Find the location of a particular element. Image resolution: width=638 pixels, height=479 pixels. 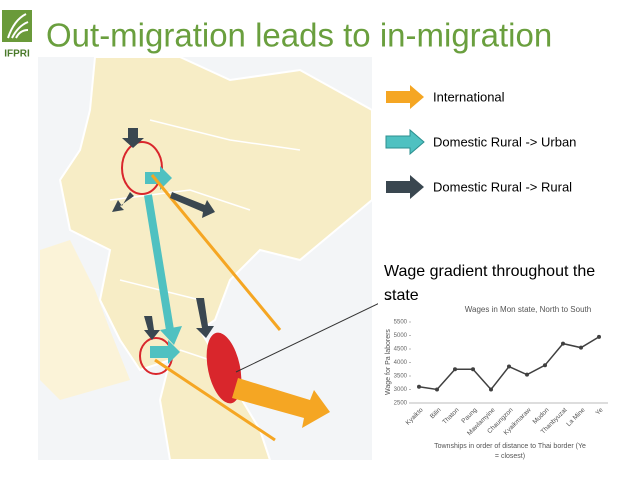

legend-arrow-international is located at coordinates (405, 97).